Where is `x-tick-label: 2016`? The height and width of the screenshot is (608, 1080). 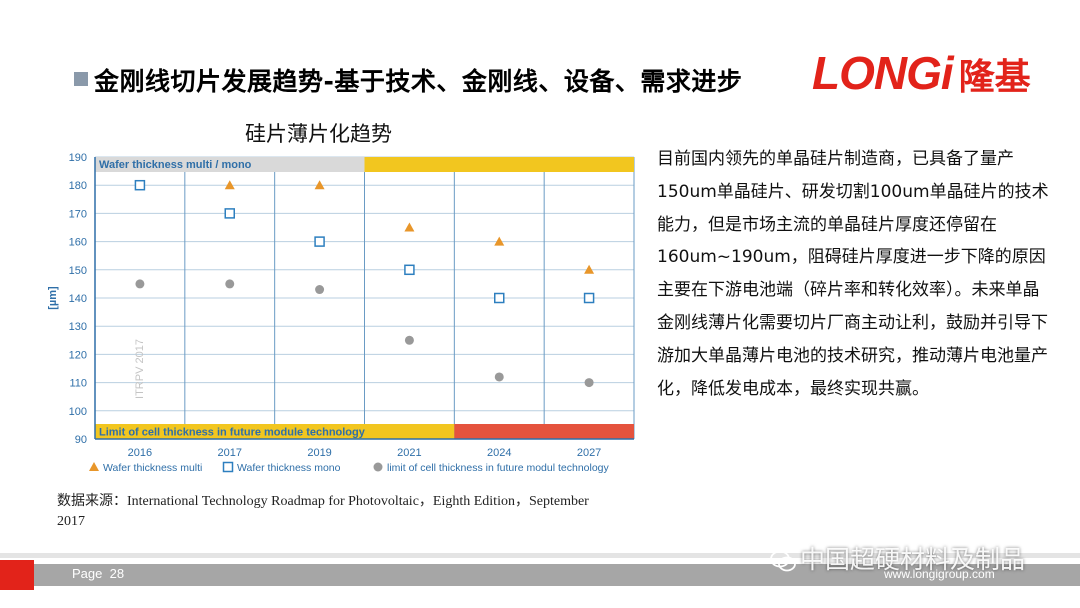
x-tick-label: 2016 is located at coordinates (140, 453).